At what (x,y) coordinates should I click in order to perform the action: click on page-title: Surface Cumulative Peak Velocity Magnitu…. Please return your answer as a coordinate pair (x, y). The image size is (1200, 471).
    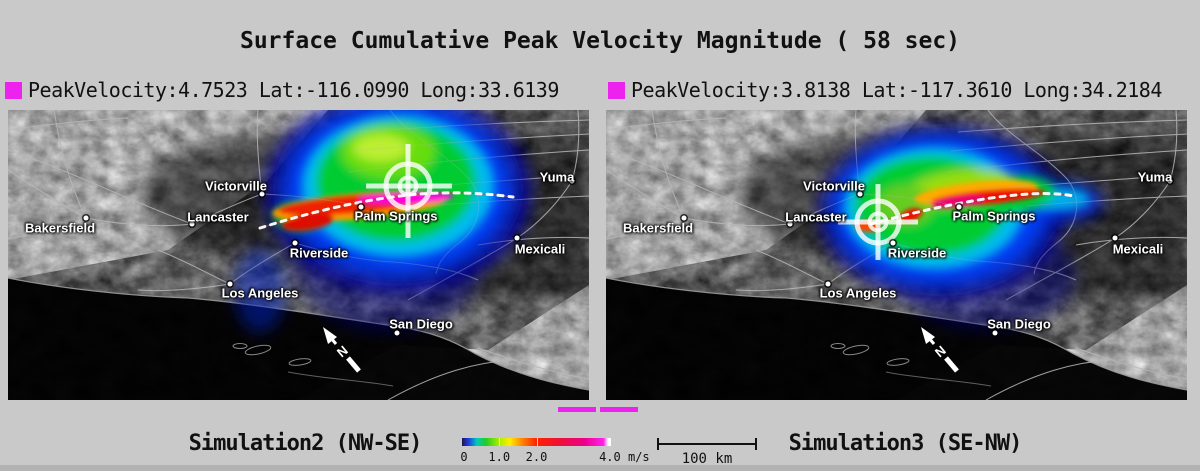
    Looking at the image, I should click on (600, 41).